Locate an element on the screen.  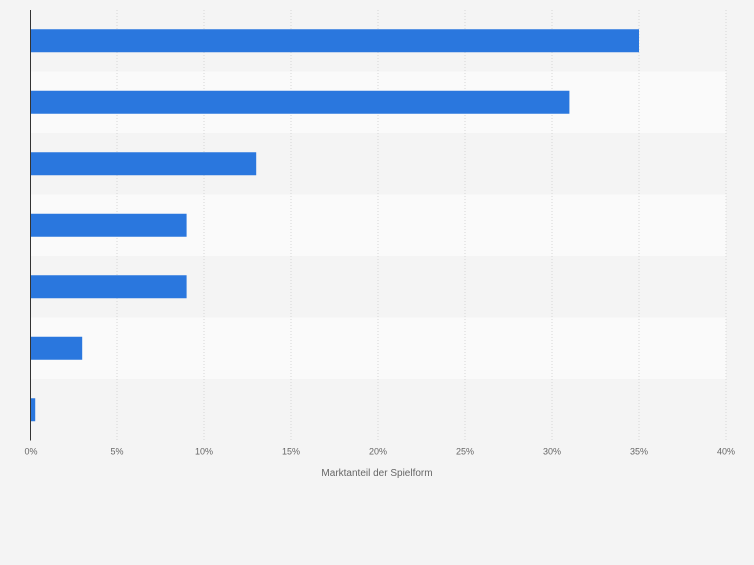
x-tick-label: 15% is located at coordinates (291, 452).